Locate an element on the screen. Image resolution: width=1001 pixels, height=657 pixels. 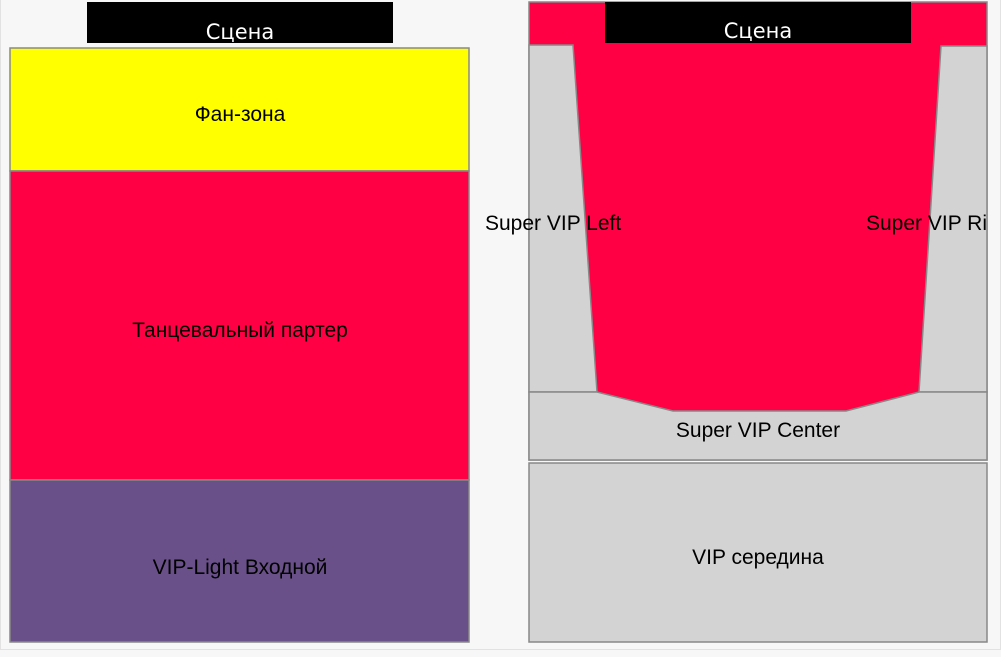
zone-vip-light is located at coordinates (239, 561).